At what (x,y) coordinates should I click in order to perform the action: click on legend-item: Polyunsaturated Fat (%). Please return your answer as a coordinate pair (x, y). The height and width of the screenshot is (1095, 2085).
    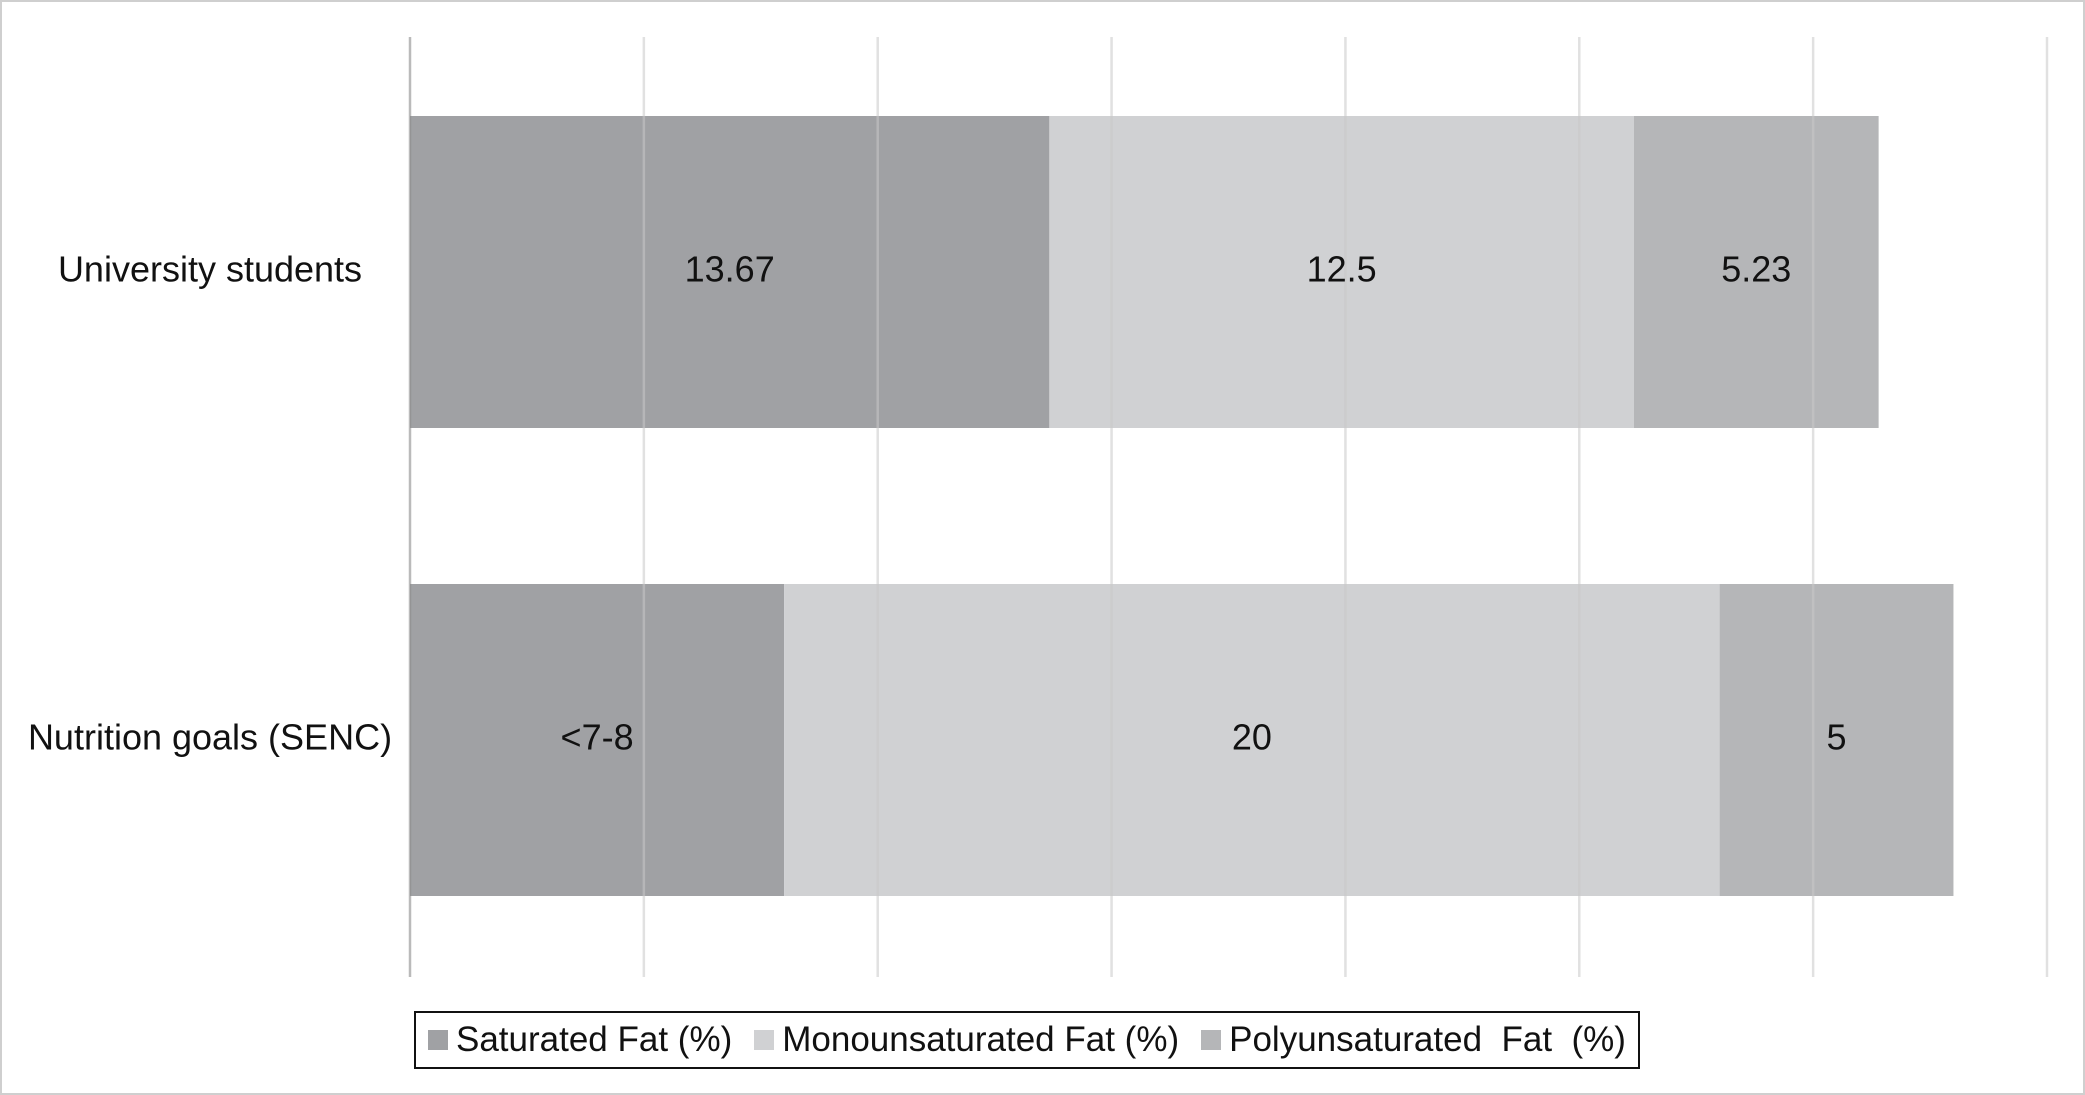
    Looking at the image, I should click on (1413, 1040).